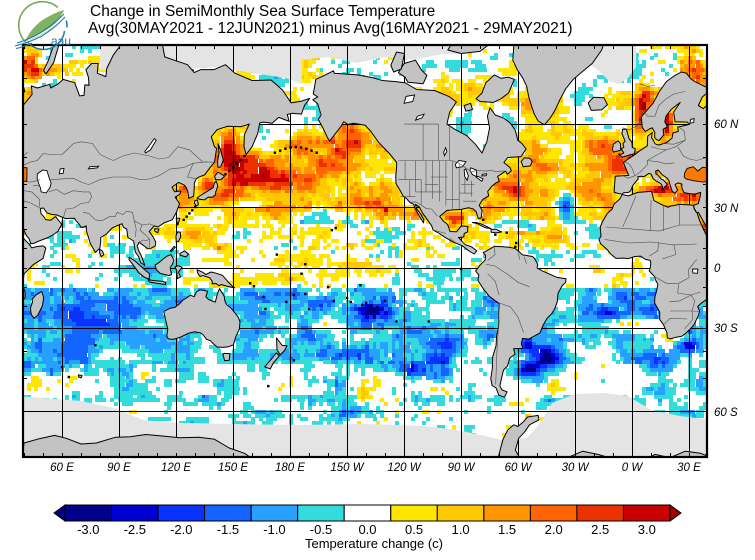 This screenshot has width=755, height=560. I want to click on svg-text: 30 N, so click(726, 209).